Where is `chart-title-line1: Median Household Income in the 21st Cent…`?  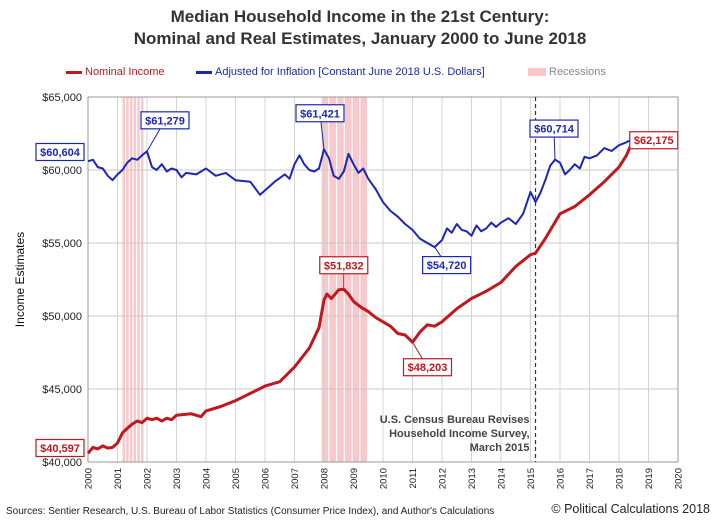 chart-title-line1: Median Household Income in the 21st Cent… is located at coordinates (360, 16).